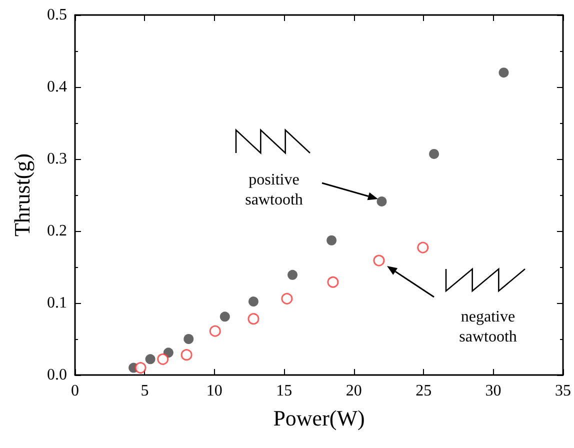 The height and width of the screenshot is (448, 574). I want to click on x-tick-label: 20, so click(354, 391).